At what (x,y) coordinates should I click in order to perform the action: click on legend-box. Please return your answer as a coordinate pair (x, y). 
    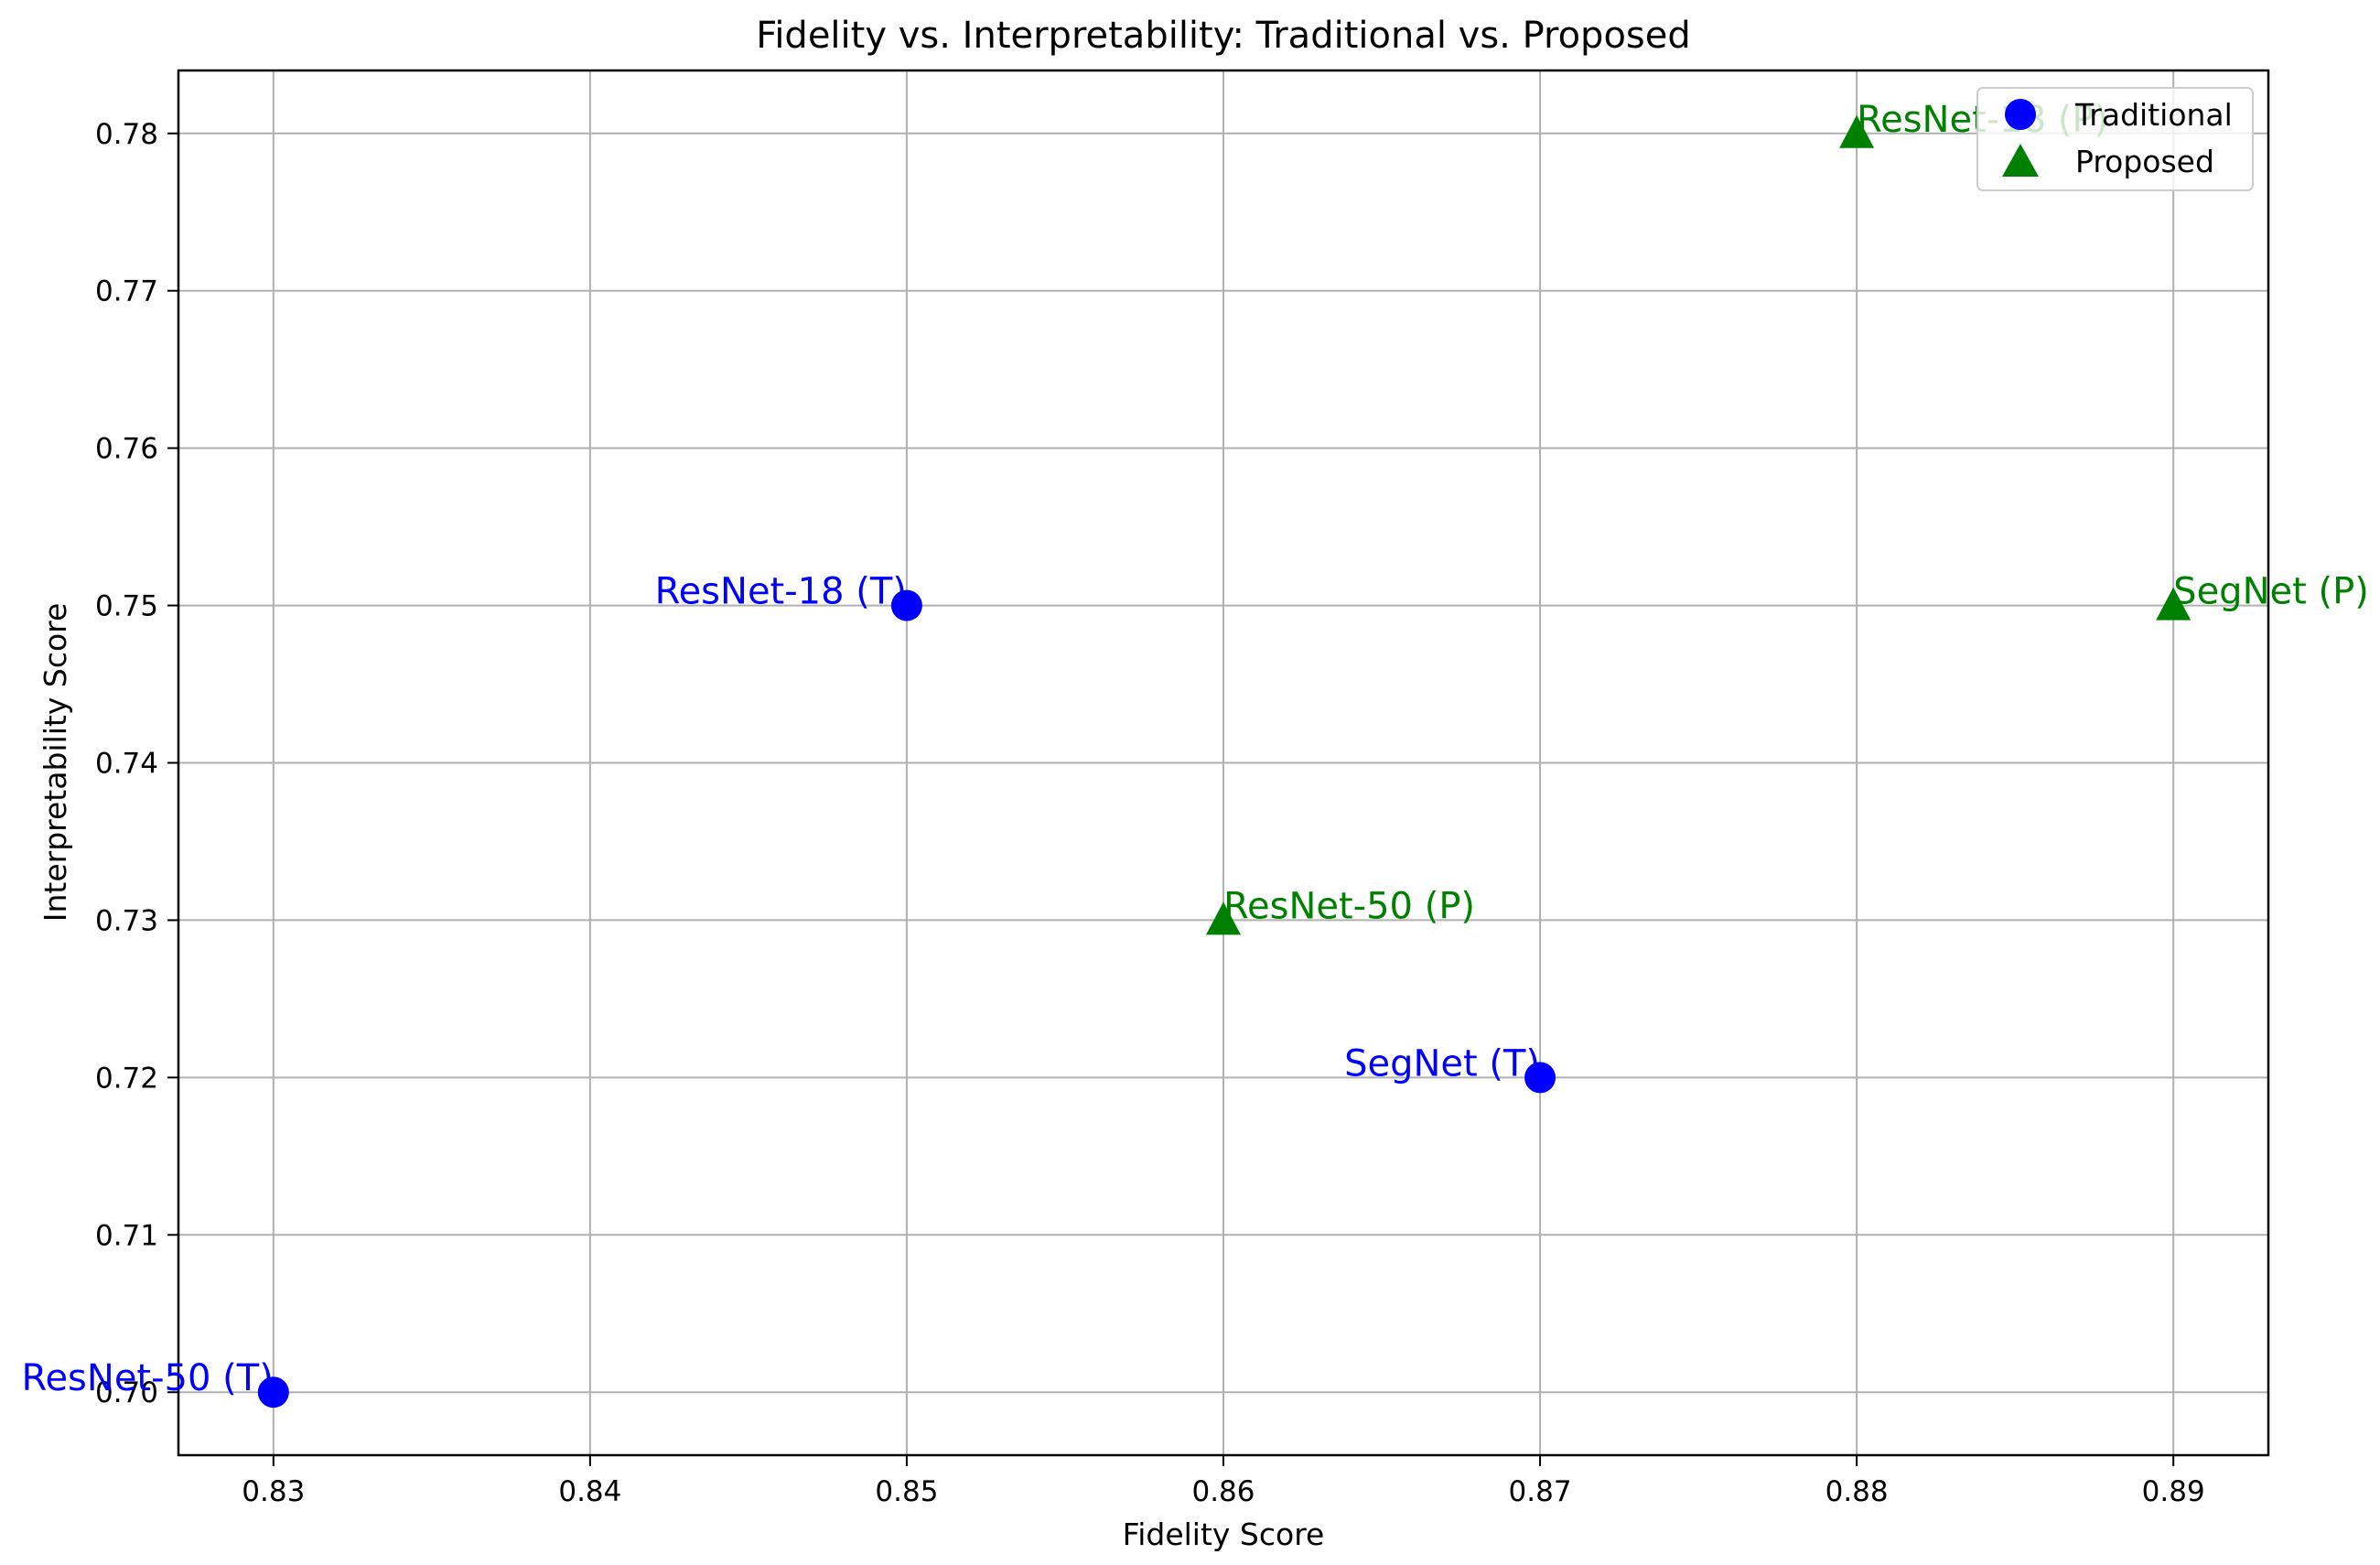
    Looking at the image, I should click on (2115, 139).